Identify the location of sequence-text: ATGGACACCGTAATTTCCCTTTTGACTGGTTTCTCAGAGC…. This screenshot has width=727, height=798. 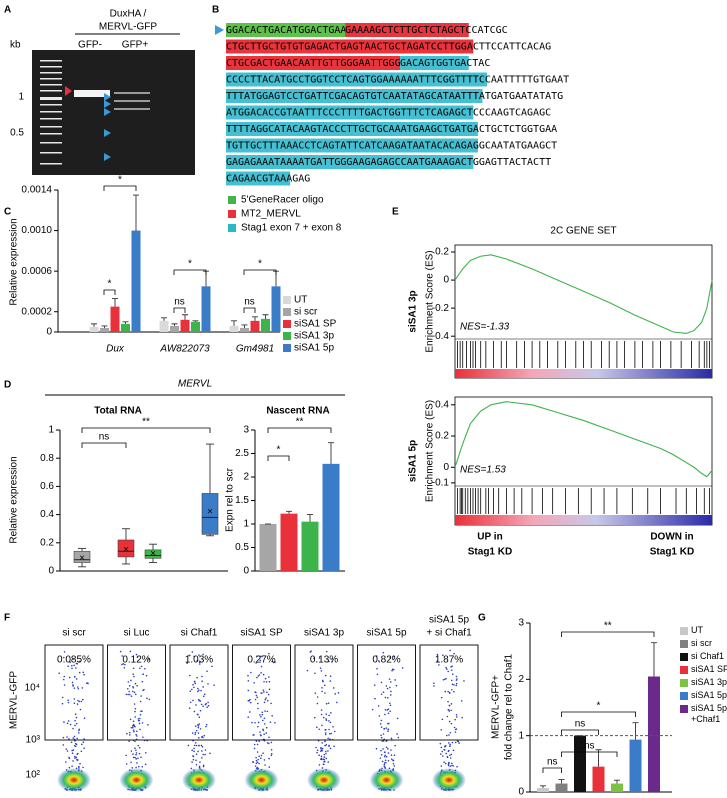
(388, 113).